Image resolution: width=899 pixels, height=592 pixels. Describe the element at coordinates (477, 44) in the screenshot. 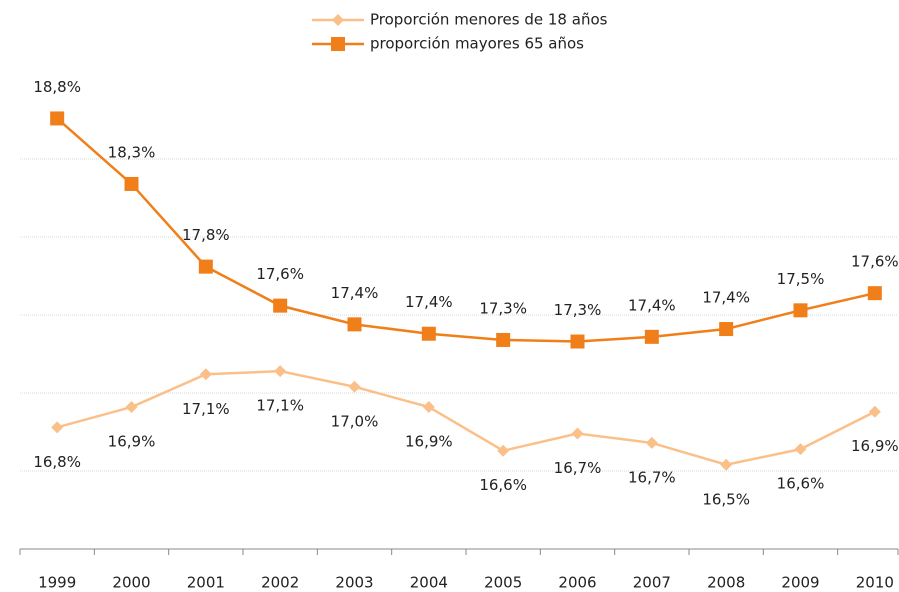

I see `legend-label: proporción mayores 65 años` at that location.